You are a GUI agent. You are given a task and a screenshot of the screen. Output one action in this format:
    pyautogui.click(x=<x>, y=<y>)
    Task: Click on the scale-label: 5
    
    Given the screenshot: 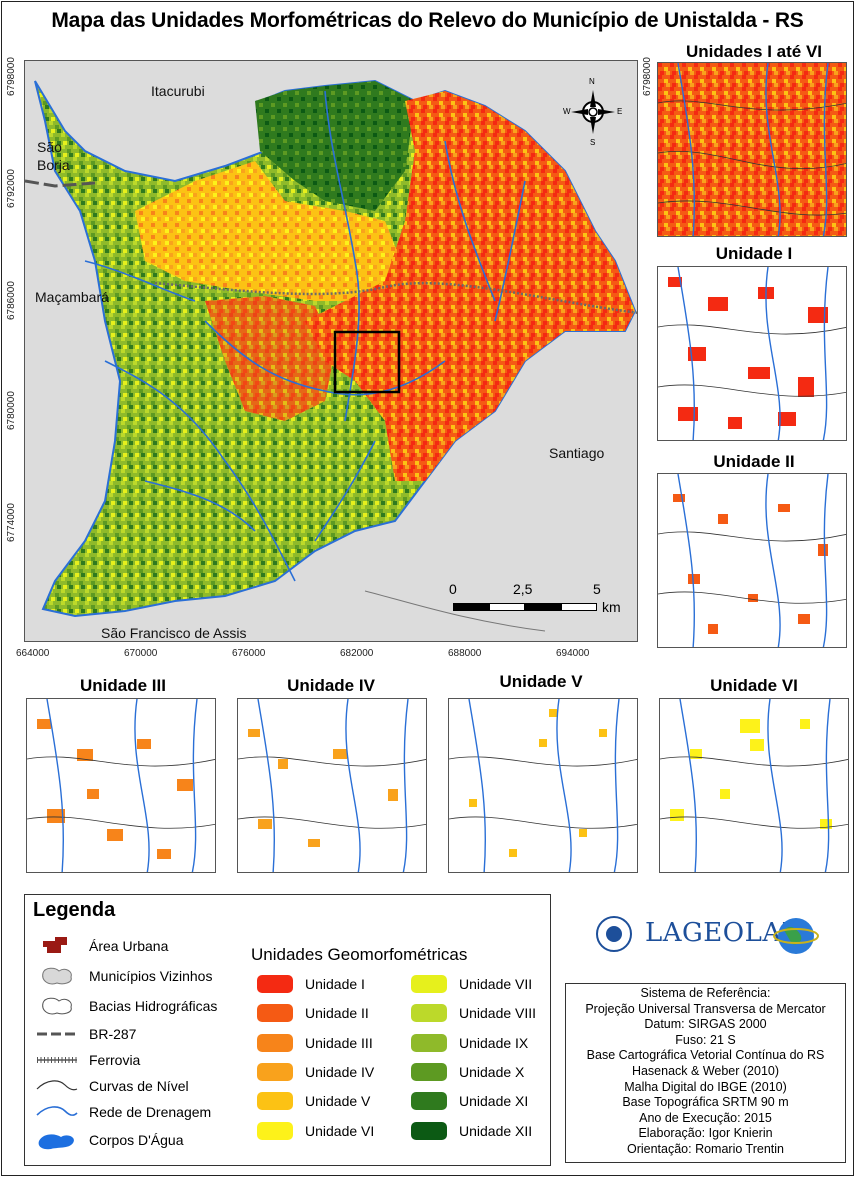 What is the action you would take?
    pyautogui.click(x=597, y=589)
    